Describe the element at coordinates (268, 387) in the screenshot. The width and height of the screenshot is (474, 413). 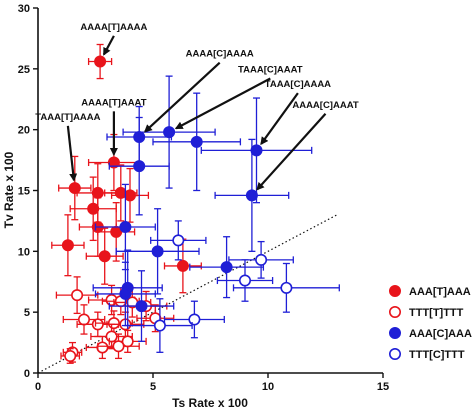
I see `x-tick-label: 10` at that location.